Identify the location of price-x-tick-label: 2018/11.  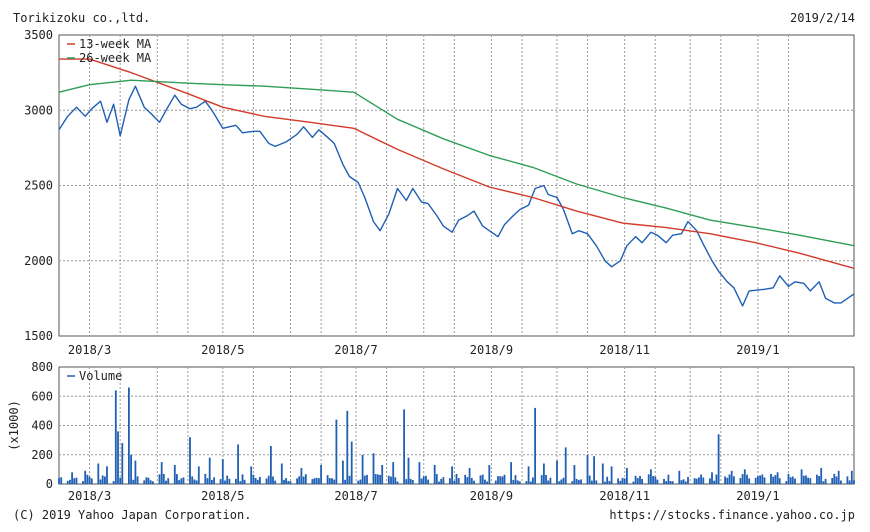
(624, 350).